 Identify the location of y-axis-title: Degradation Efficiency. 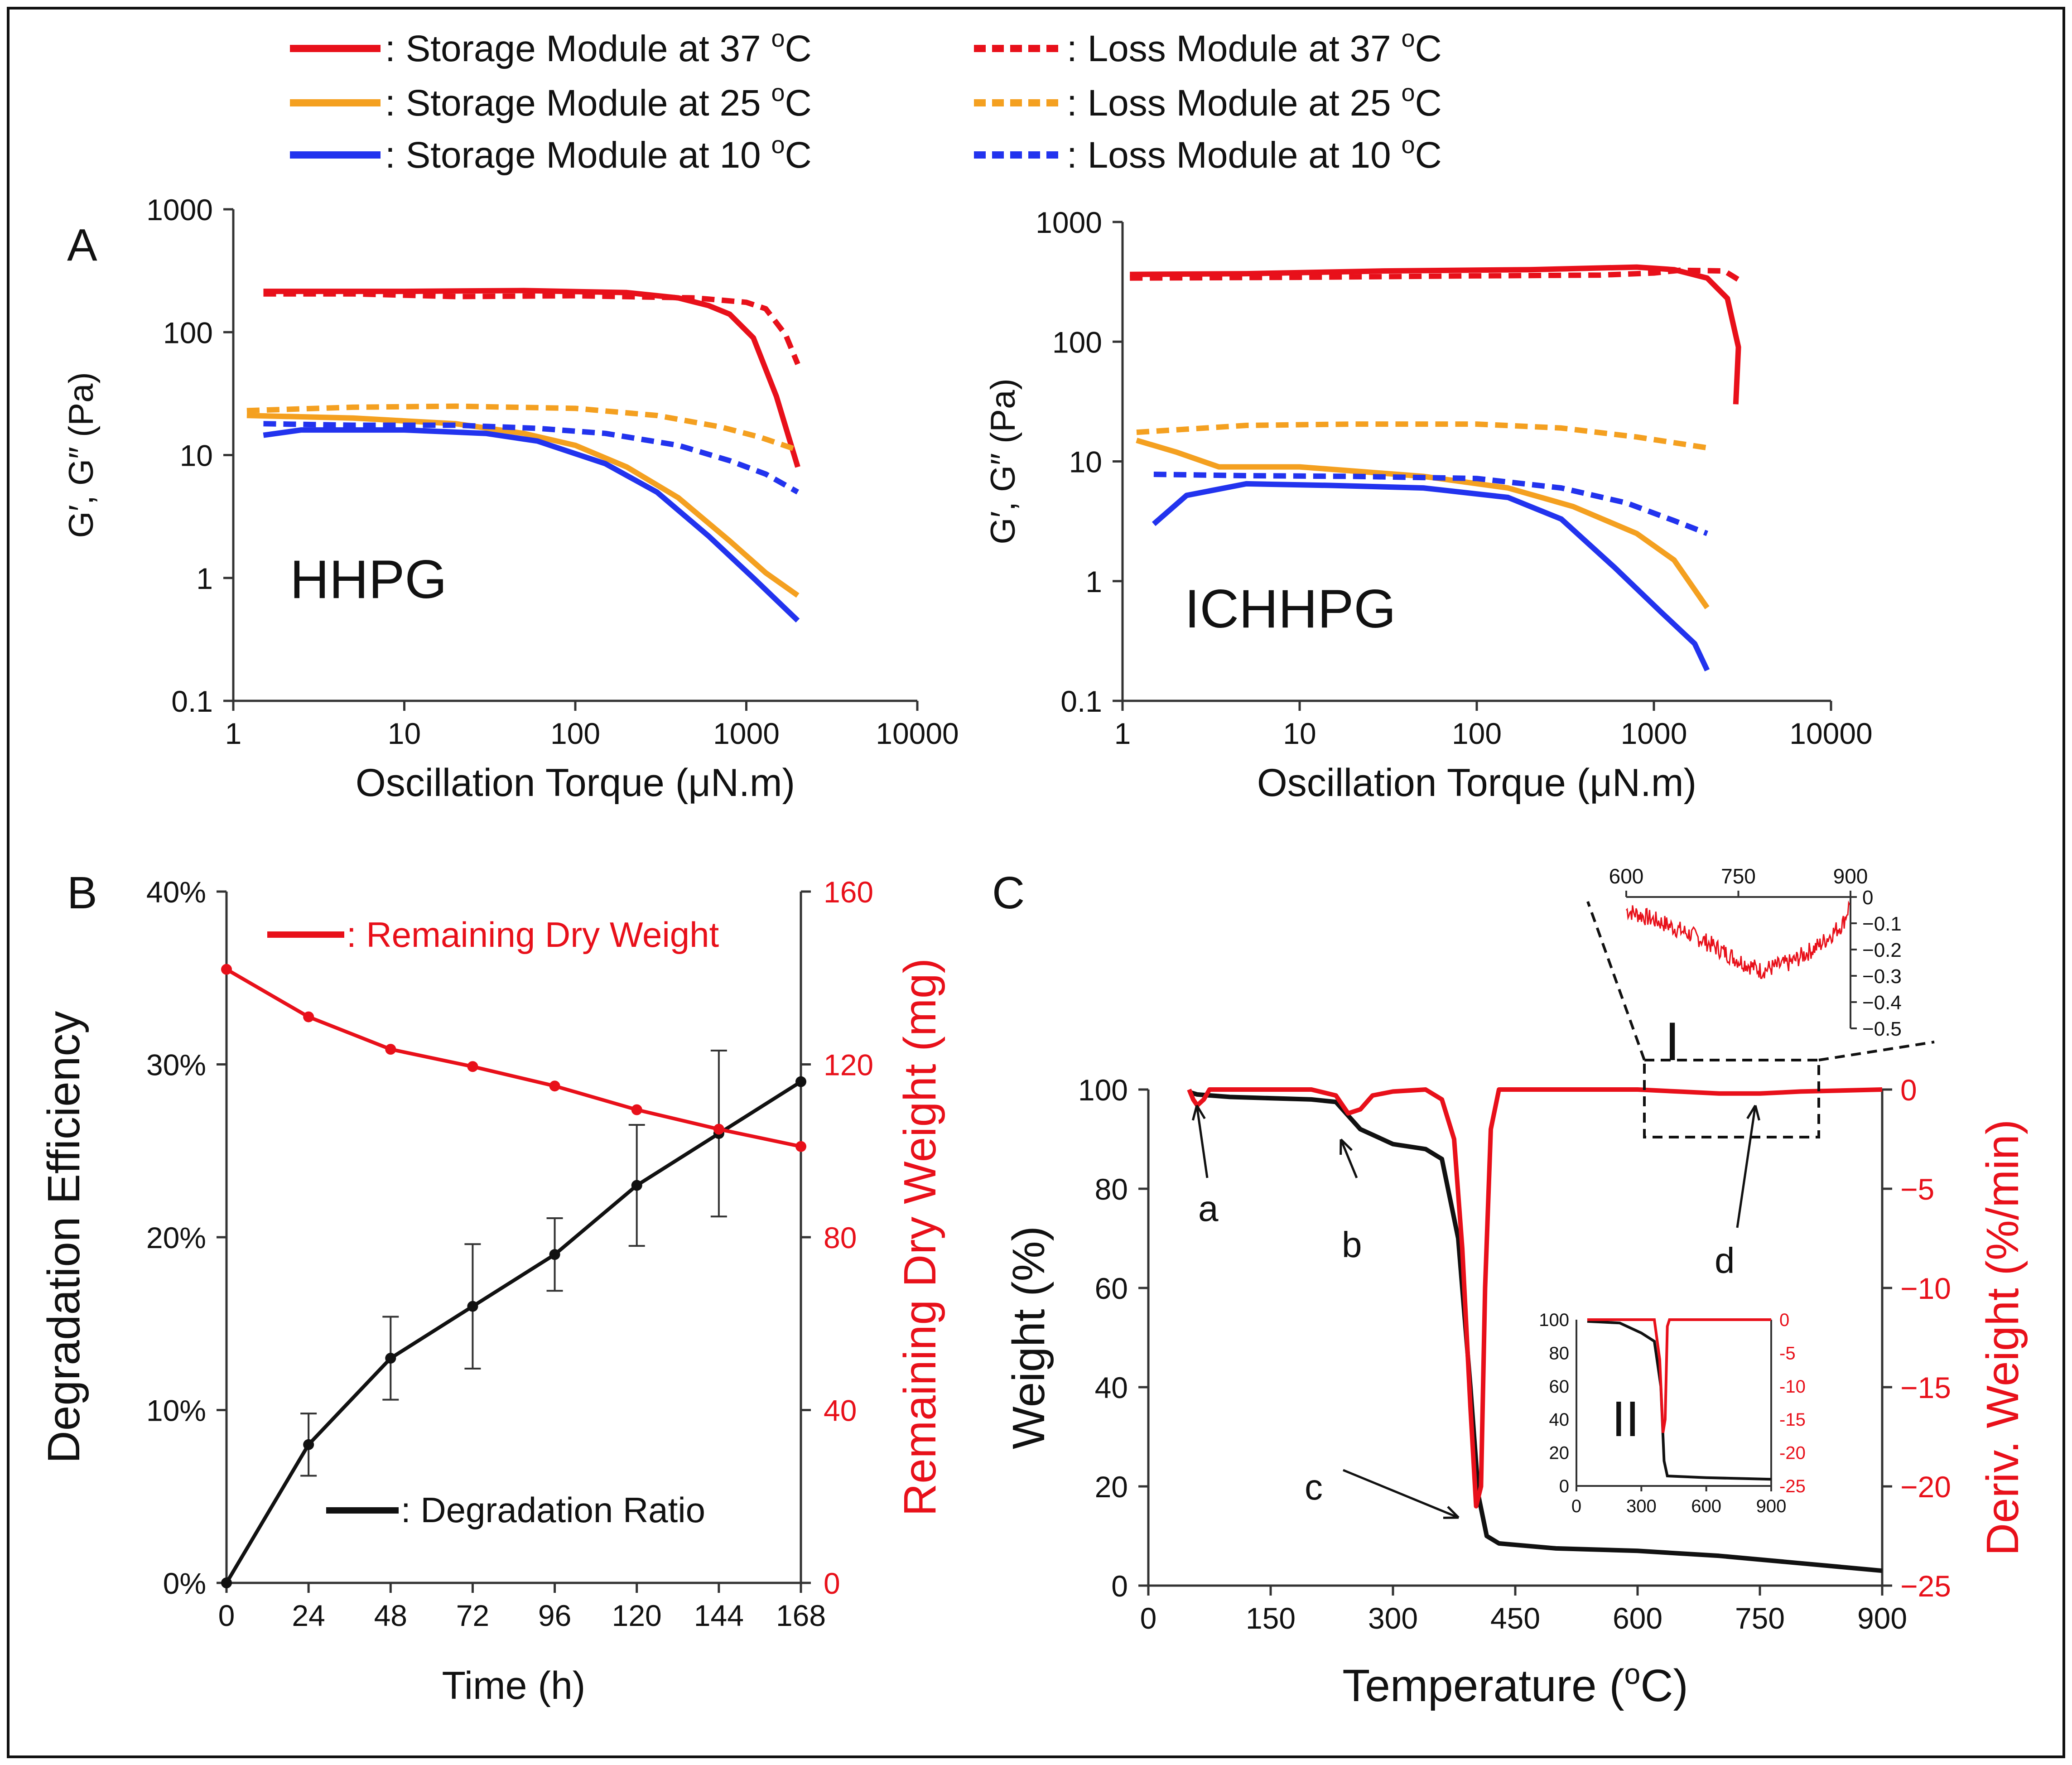
(64, 1237).